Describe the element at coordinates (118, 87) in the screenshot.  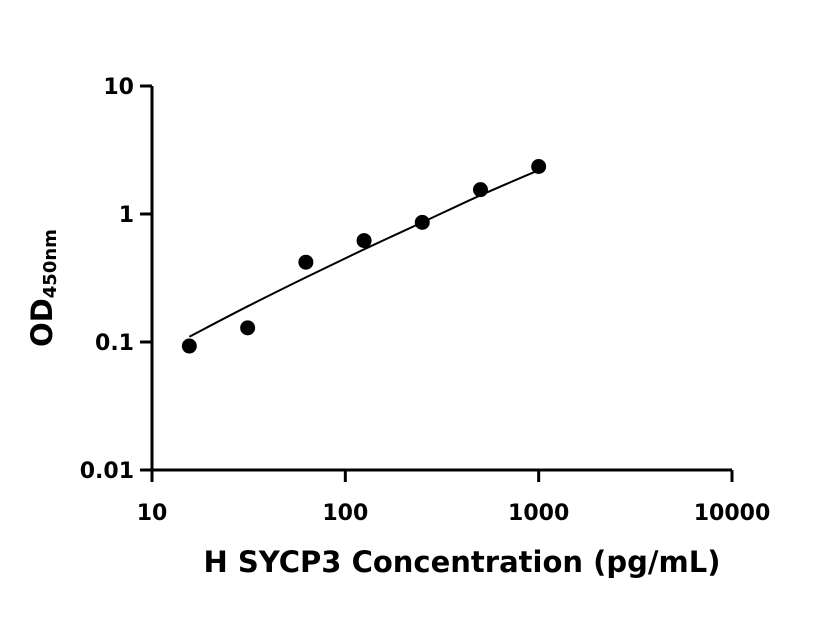
I see `y-tick-label: 10` at that location.